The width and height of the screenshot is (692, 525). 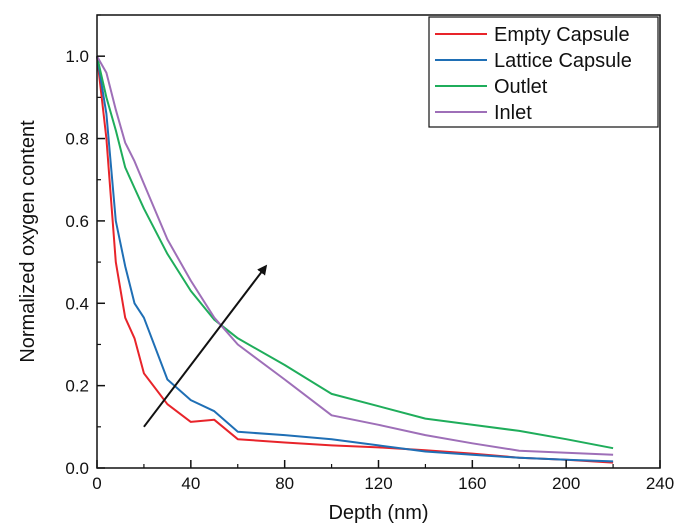 What do you see at coordinates (513, 113) in the screenshot?
I see `legend-label-3: Inlet` at bounding box center [513, 113].